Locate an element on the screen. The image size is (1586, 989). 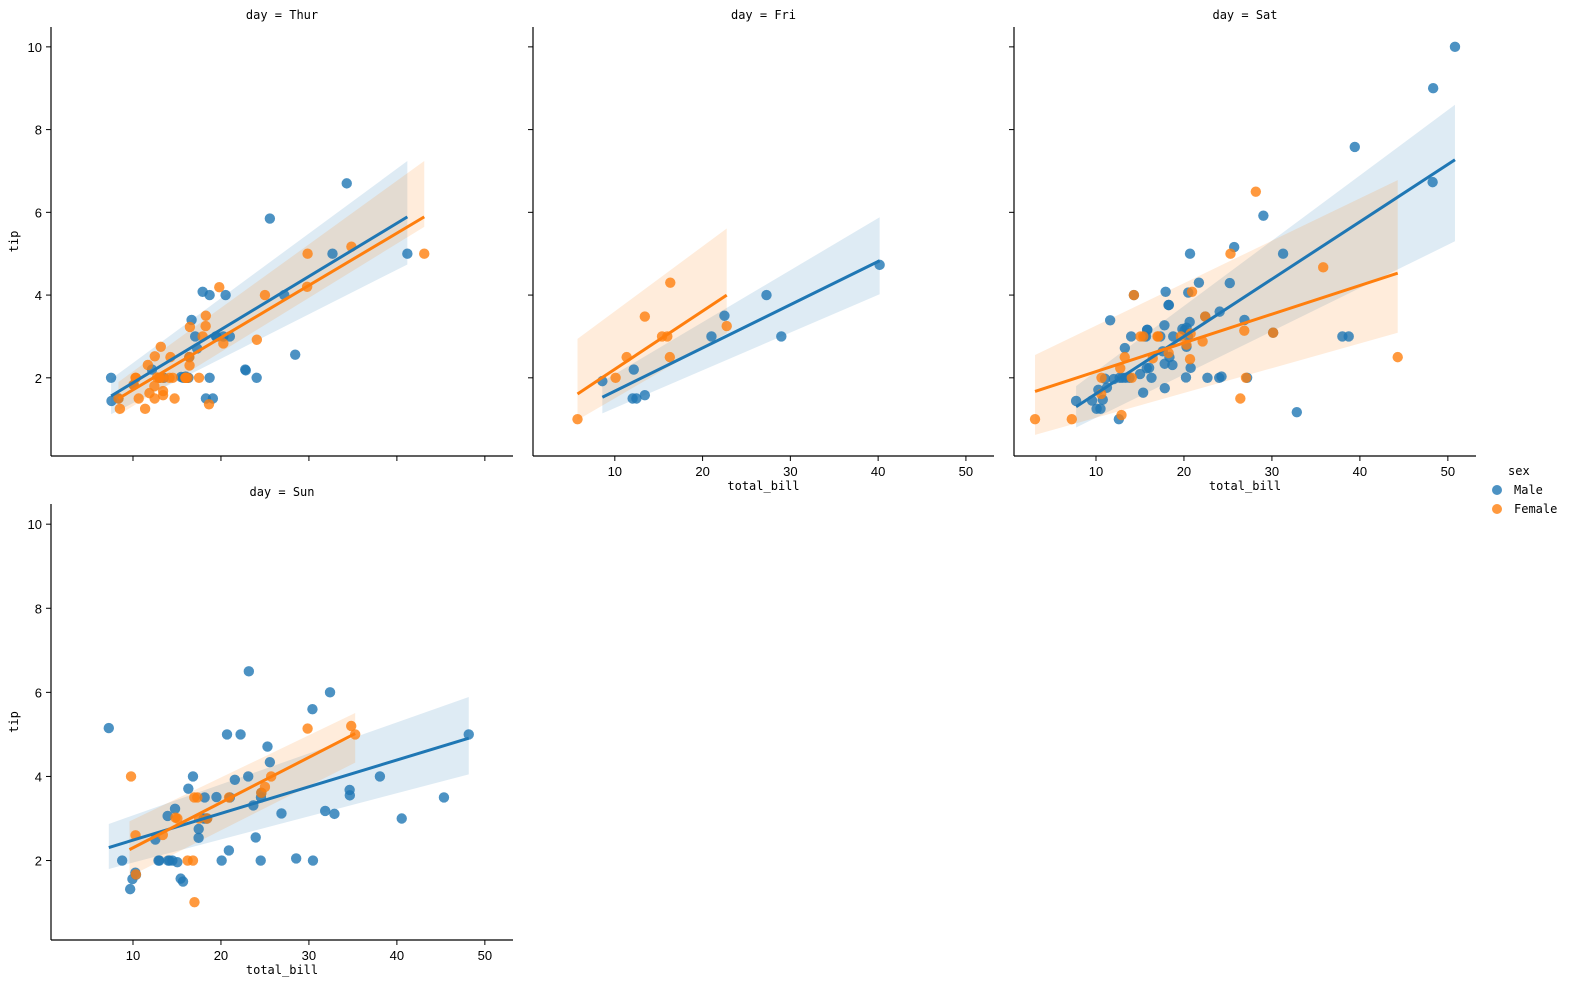
legend-marker-female is located at coordinates (1497, 509).